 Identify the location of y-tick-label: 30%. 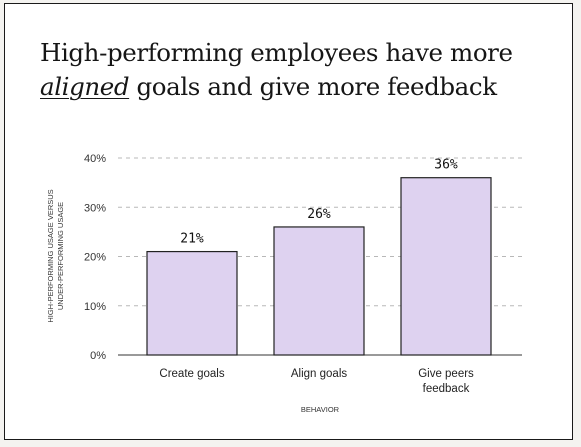
(95, 208).